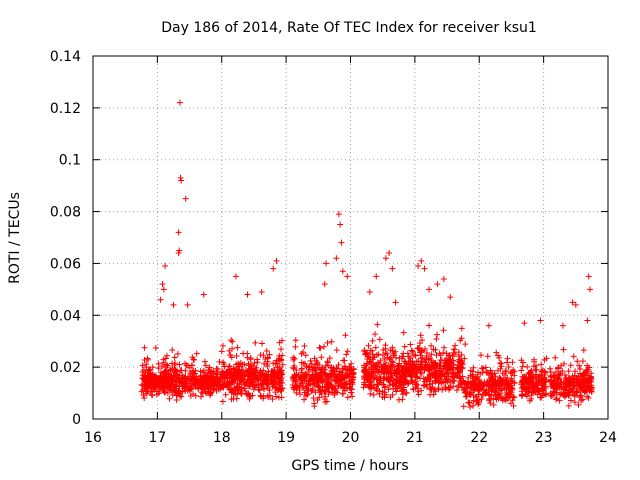 This screenshot has height=480, width=640. I want to click on x-tick-label: 20, so click(351, 438).